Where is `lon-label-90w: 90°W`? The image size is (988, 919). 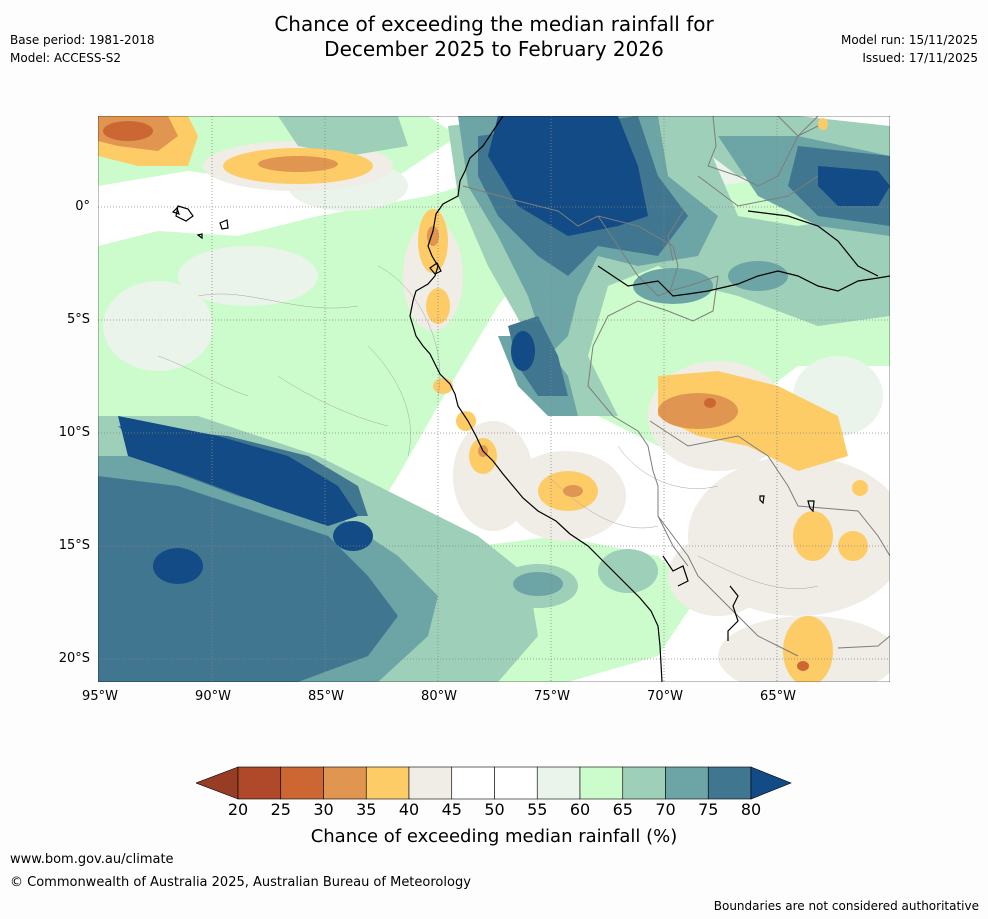 lon-label-90w: 90°W is located at coordinates (213, 696).